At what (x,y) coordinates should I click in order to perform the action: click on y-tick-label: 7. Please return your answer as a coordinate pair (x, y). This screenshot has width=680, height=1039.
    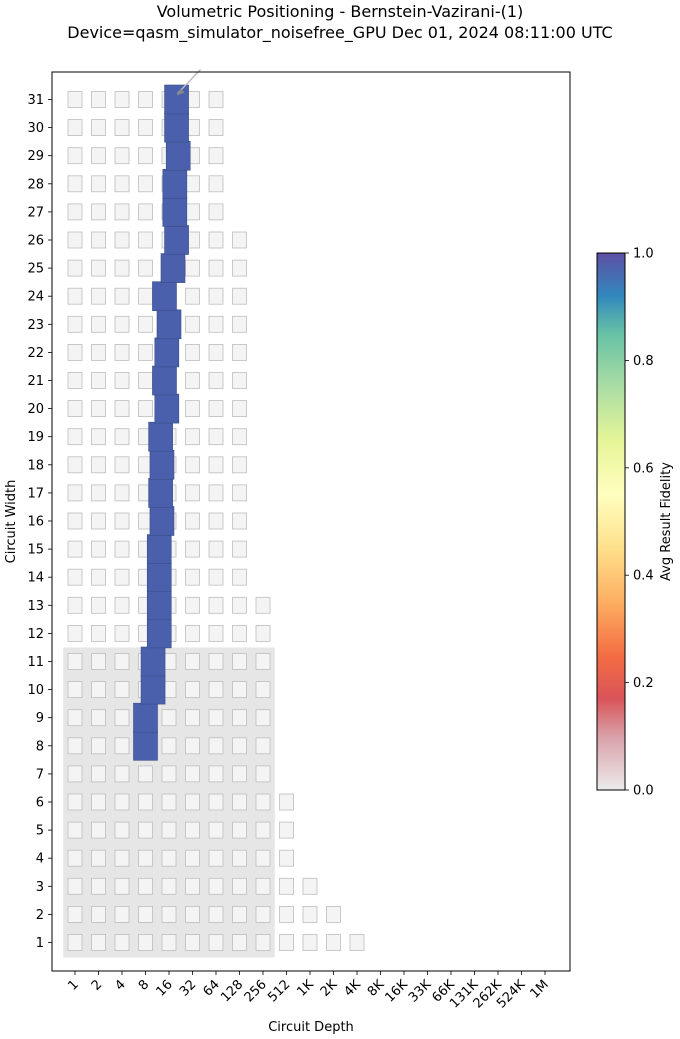
    Looking at the image, I should click on (40, 774).